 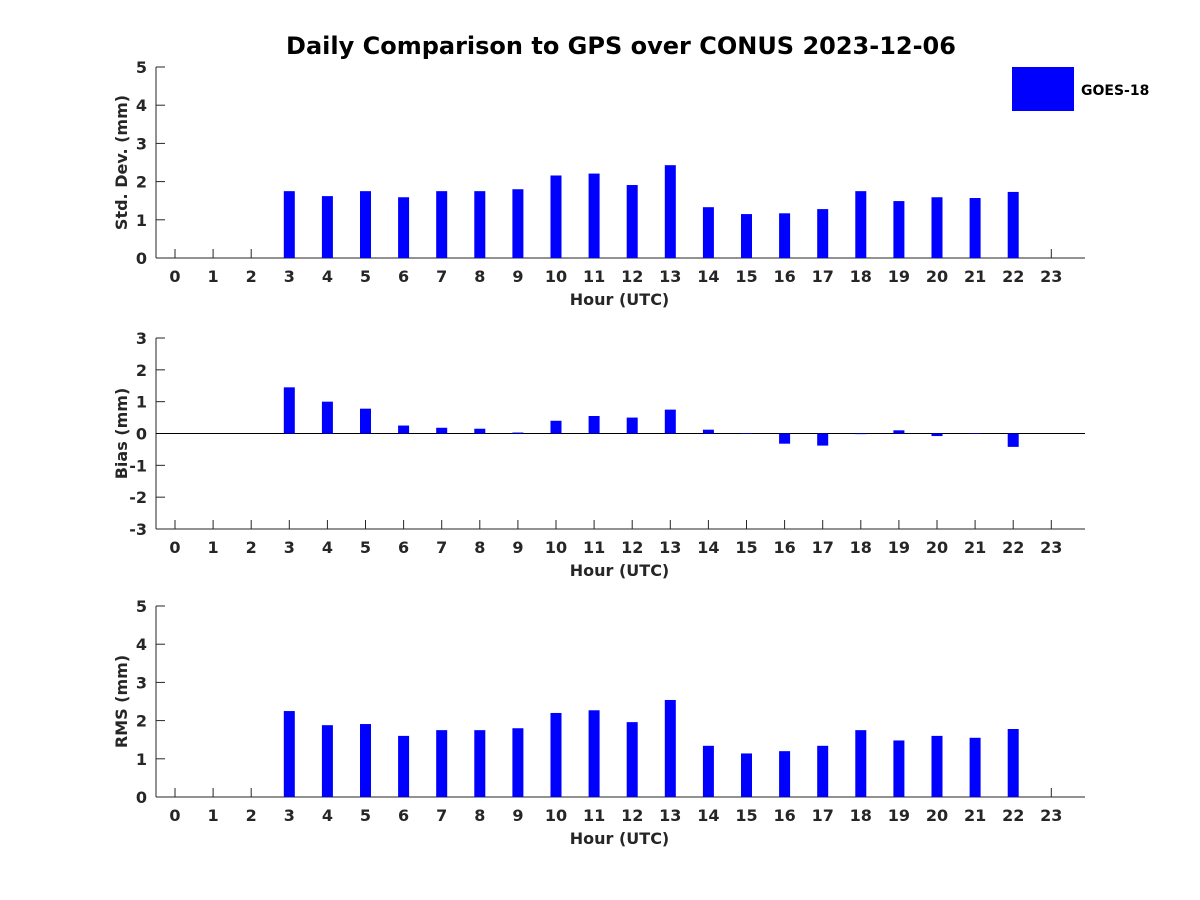 What do you see at coordinates (141, 220) in the screenshot?
I see `y-tick-label: 1` at bounding box center [141, 220].